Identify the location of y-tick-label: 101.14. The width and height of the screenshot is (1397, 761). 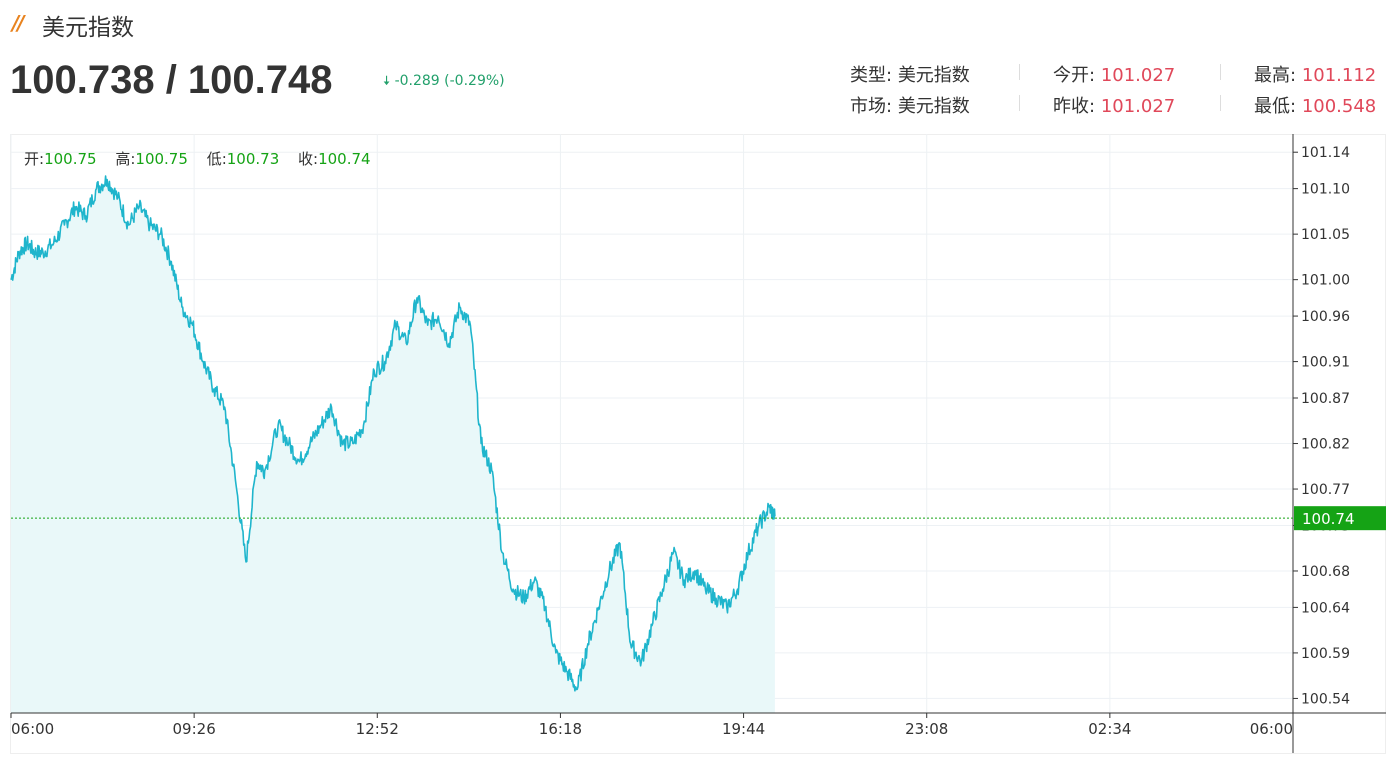
(1325, 153).